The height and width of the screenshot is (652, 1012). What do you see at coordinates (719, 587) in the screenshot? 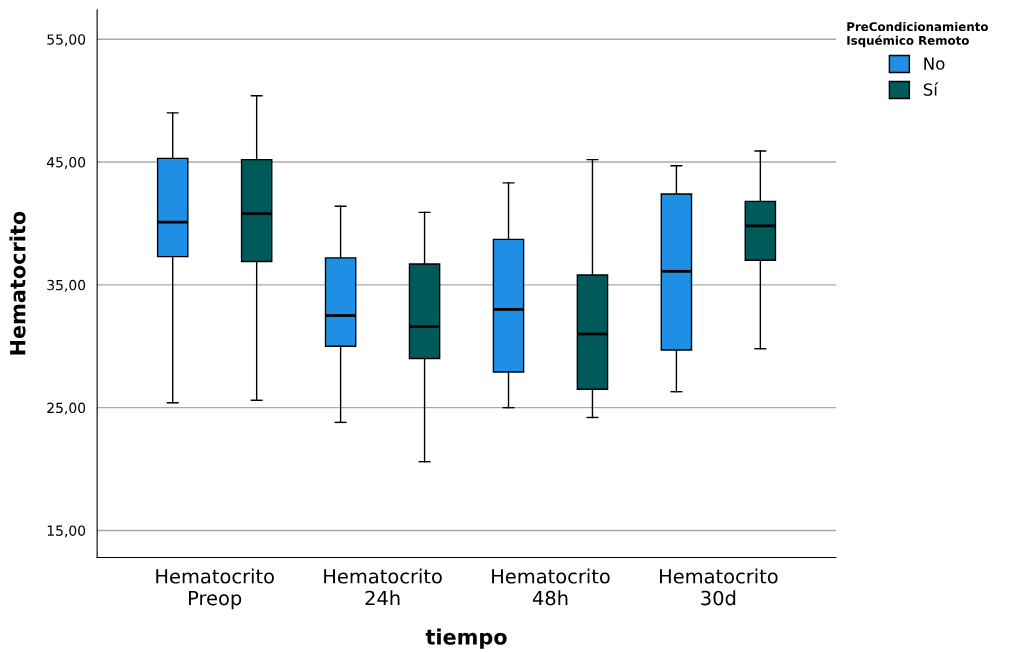
I see `x-tick-label: Hematocrito 30d` at bounding box center [719, 587].